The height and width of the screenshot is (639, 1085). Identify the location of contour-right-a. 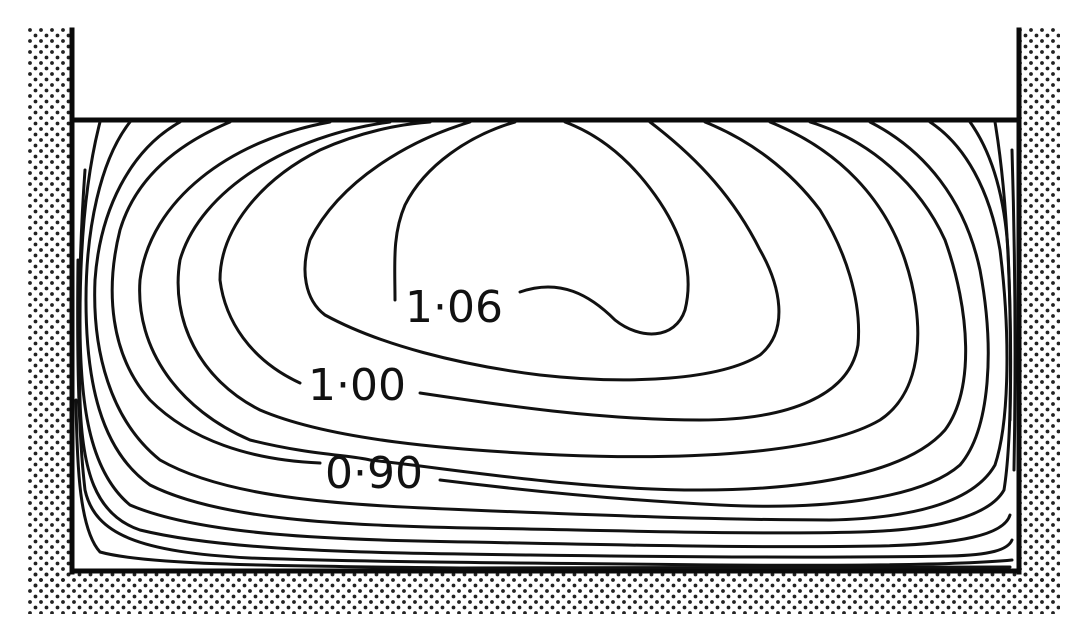
(1013, 310).